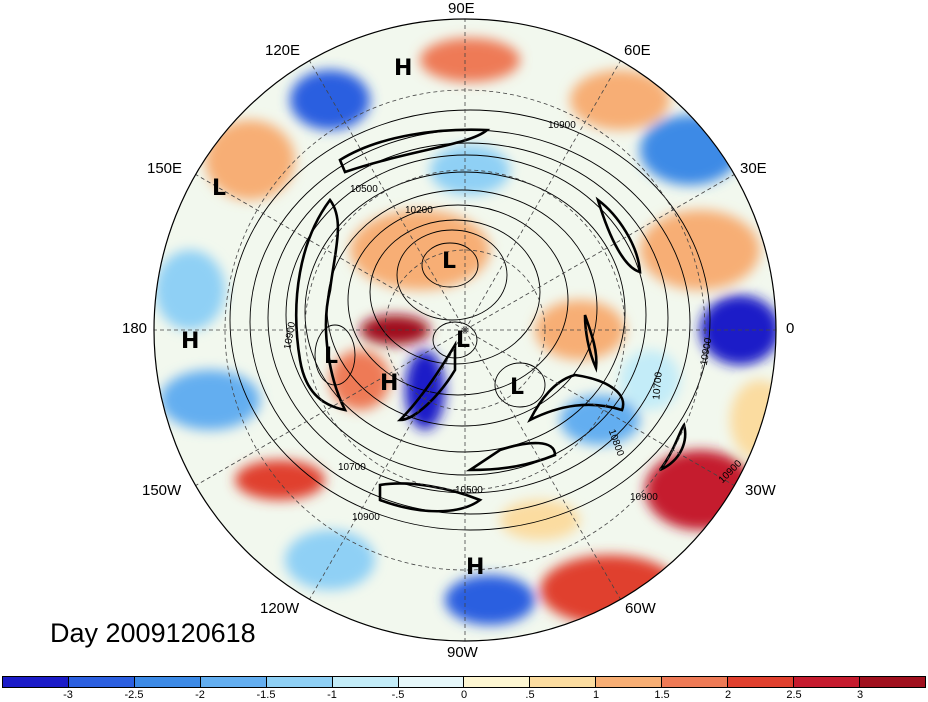  Describe the element at coordinates (153, 633) in the screenshot. I see `map-title: Day 2009120618` at that location.